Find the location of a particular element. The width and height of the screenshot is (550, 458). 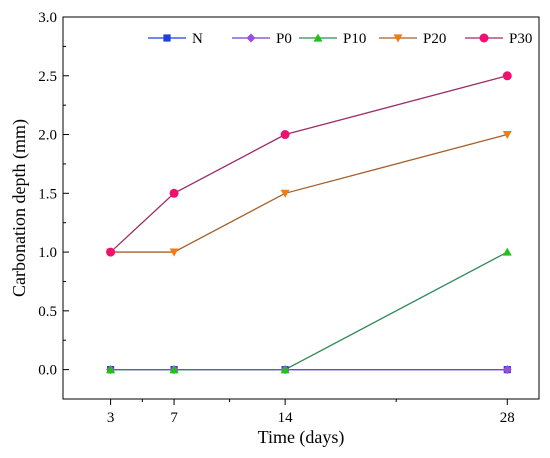

x-tick-label: 14 is located at coordinates (286, 418).